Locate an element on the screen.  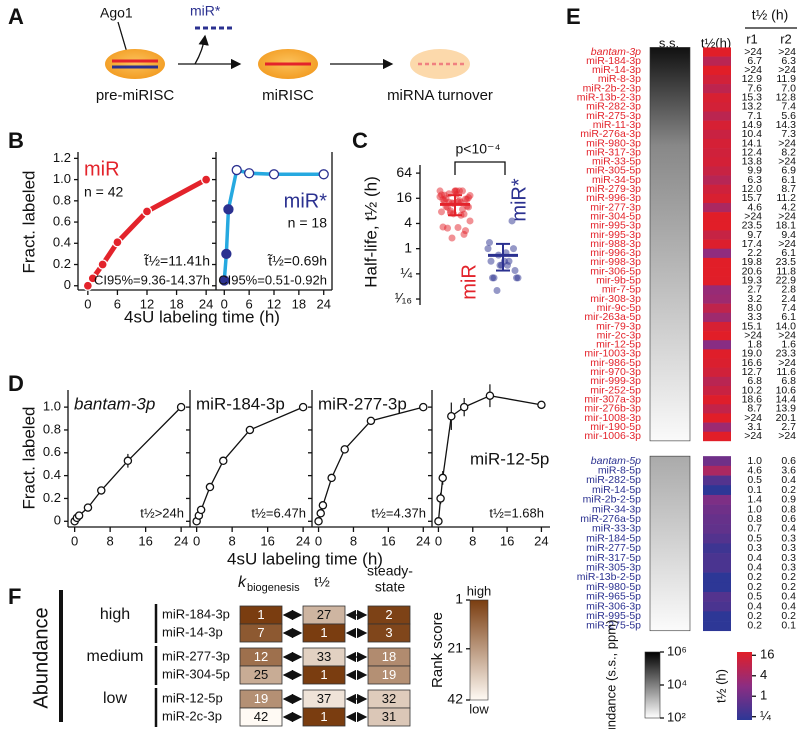
cell-value: 0.9 is located at coordinates (788, 500).